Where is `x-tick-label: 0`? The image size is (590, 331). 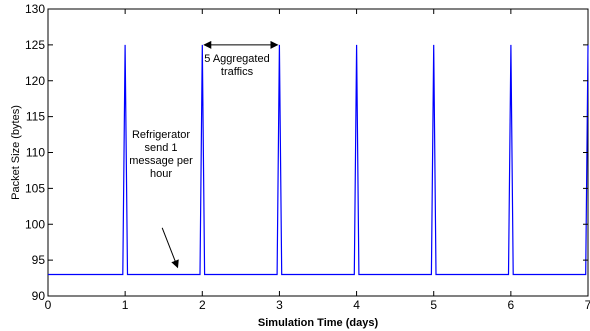
x-tick-label: 0 is located at coordinates (48, 305).